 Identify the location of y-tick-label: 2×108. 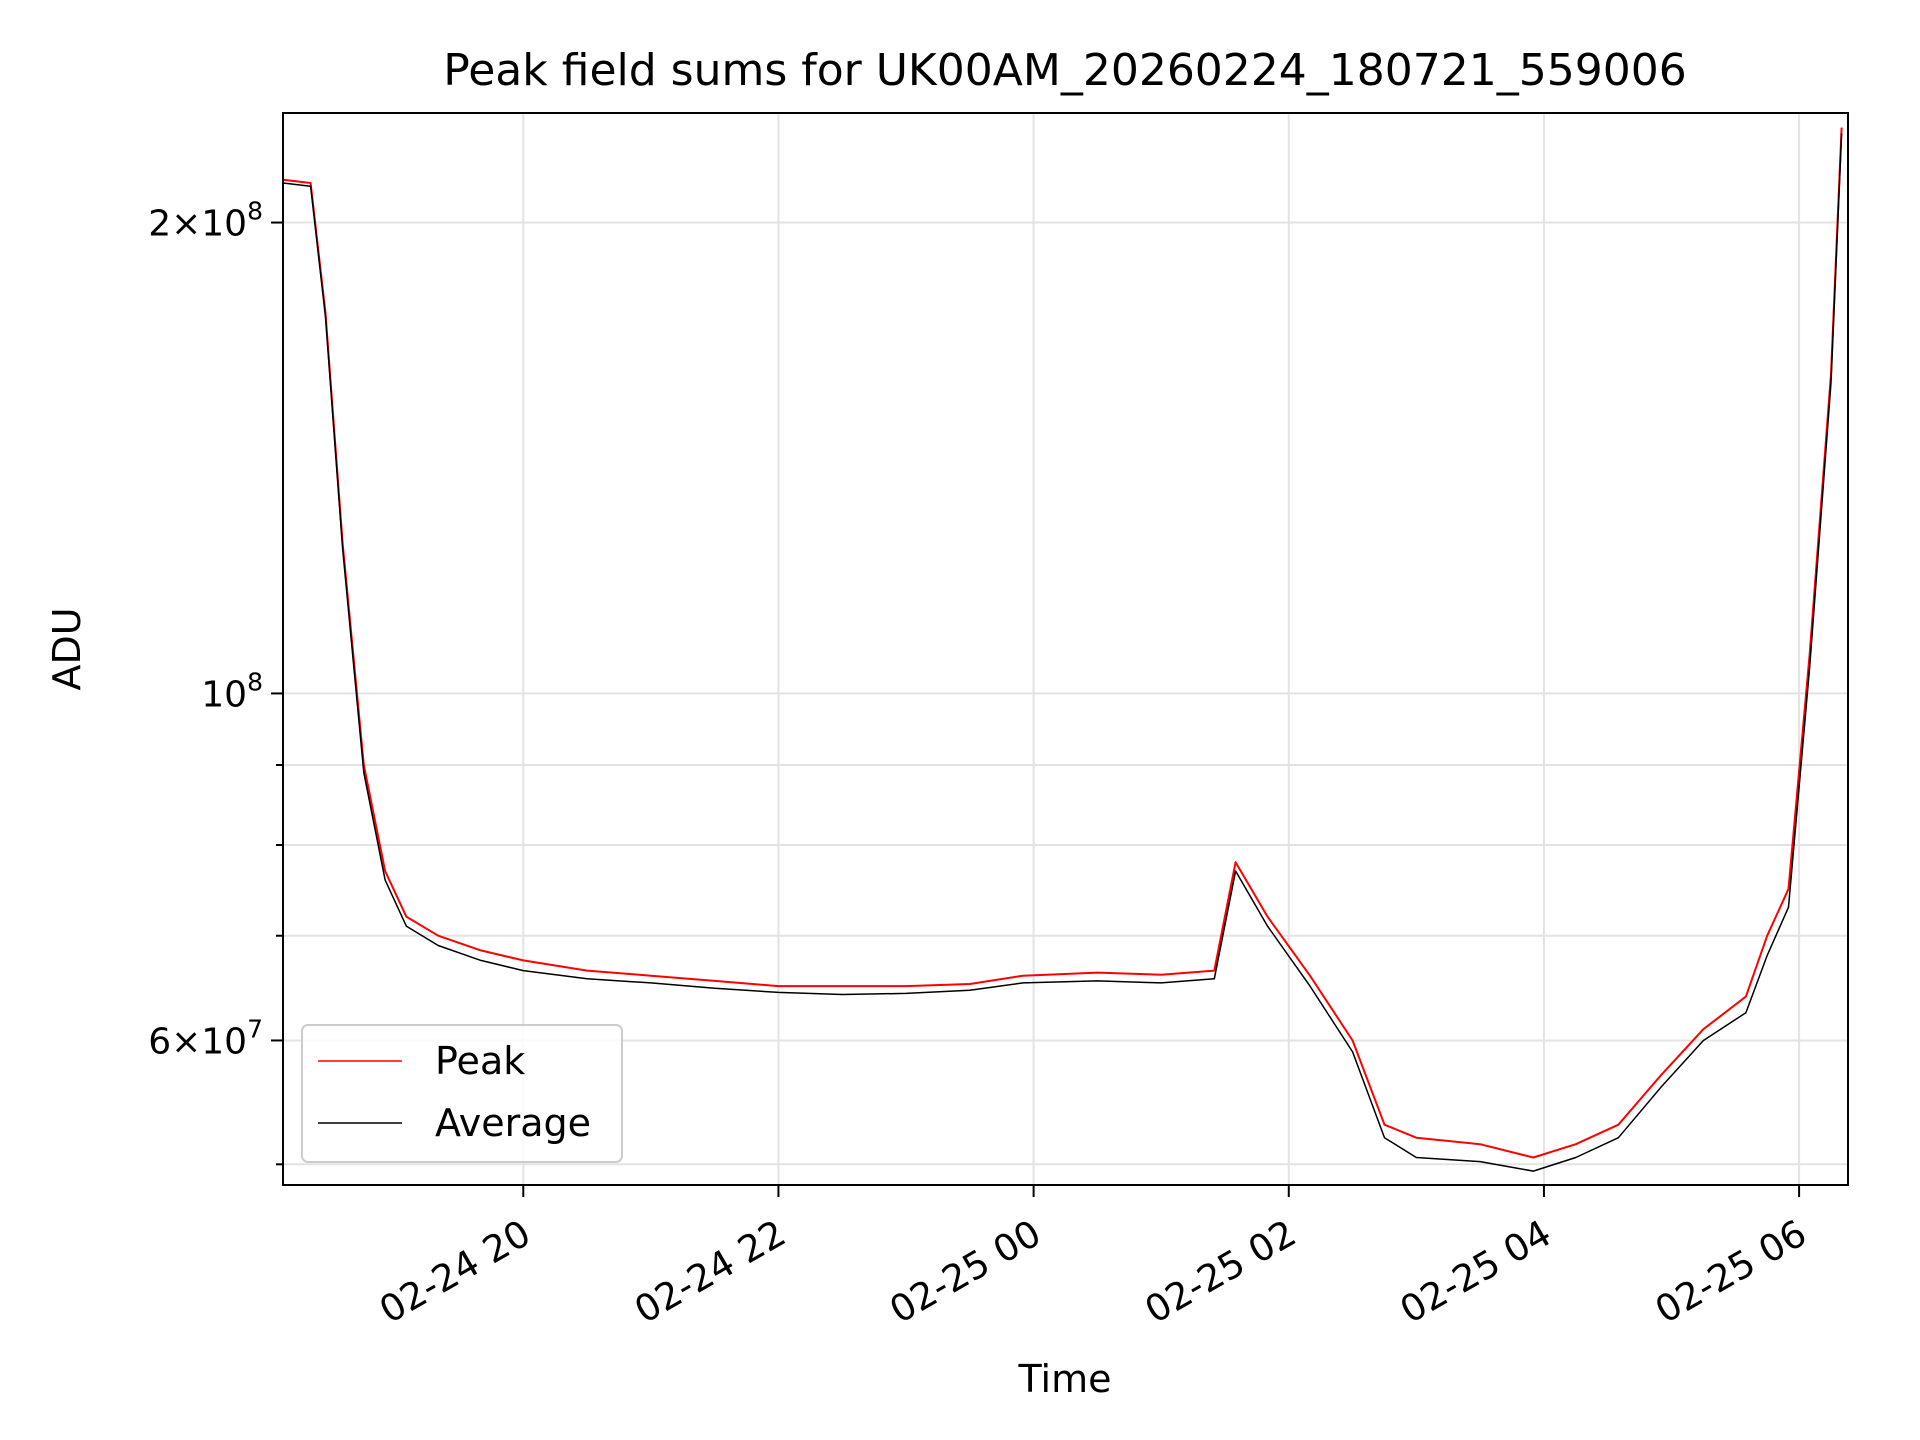
(205, 221).